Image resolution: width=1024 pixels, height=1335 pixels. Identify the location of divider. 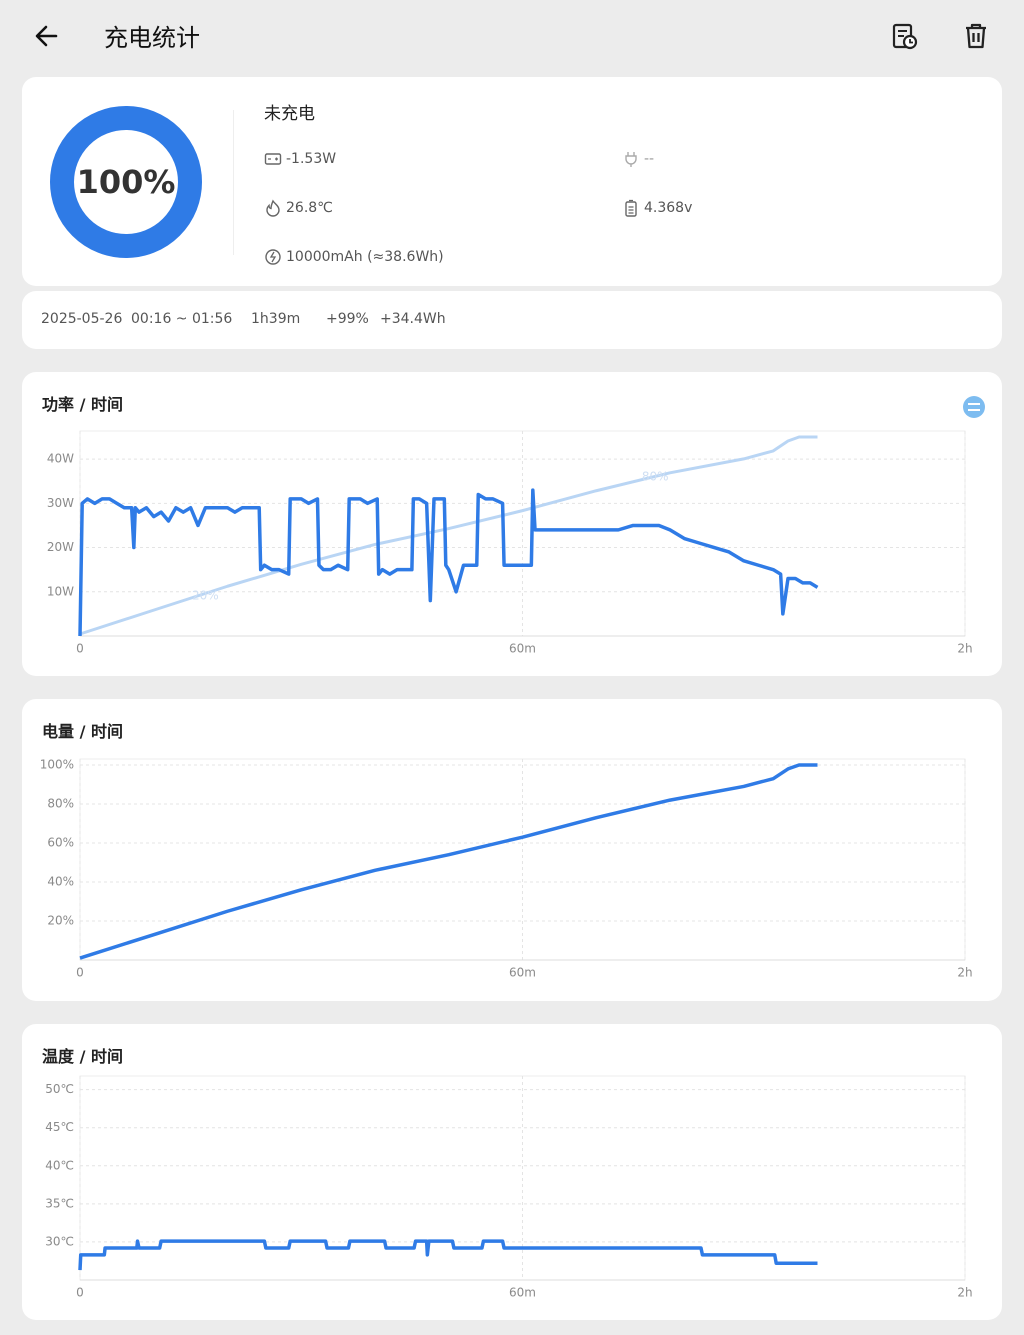
(233, 182).